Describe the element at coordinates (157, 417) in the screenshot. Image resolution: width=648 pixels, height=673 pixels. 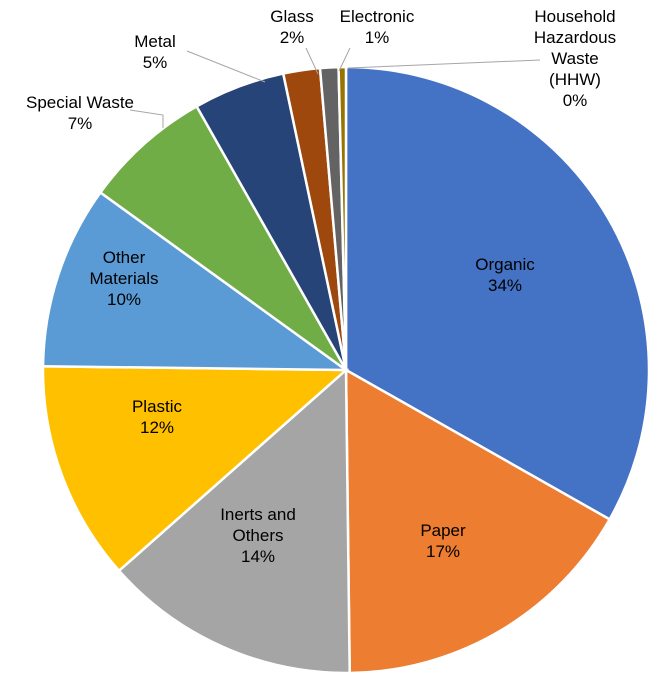
I see `slice-label-plastic: Plastic 12%` at that location.